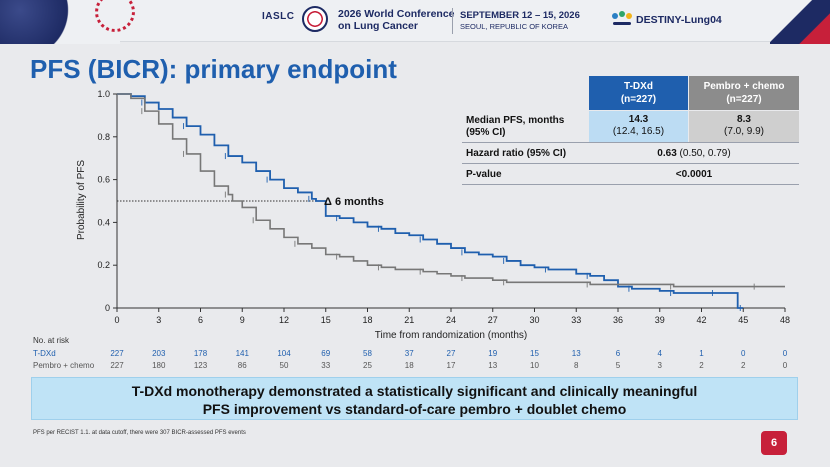 The image size is (830, 467). What do you see at coordinates (242, 365) in the screenshot?
I see `risk-cell: 86` at bounding box center [242, 365].